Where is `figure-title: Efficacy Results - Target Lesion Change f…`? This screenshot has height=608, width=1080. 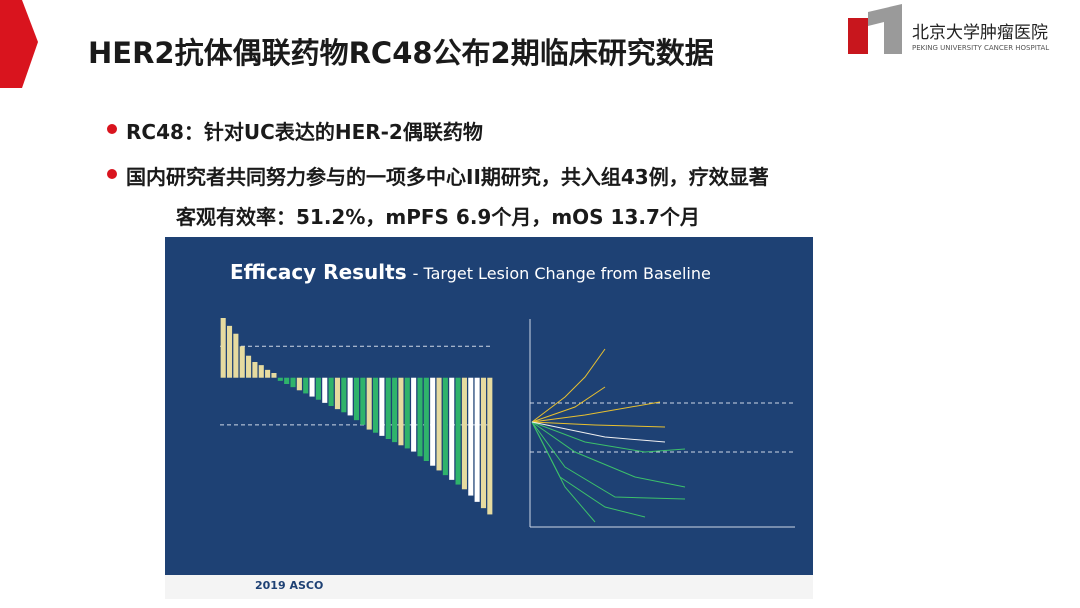 figure-title: Efficacy Results - Target Lesion Change f… is located at coordinates (470, 272).